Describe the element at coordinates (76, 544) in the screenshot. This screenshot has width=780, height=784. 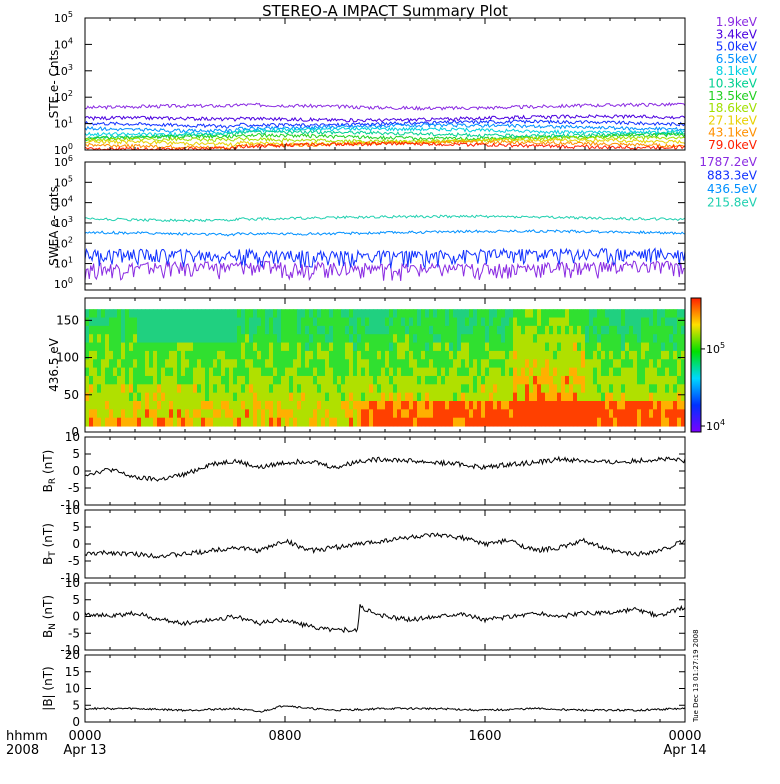
I see `y-tick-label: 0` at that location.